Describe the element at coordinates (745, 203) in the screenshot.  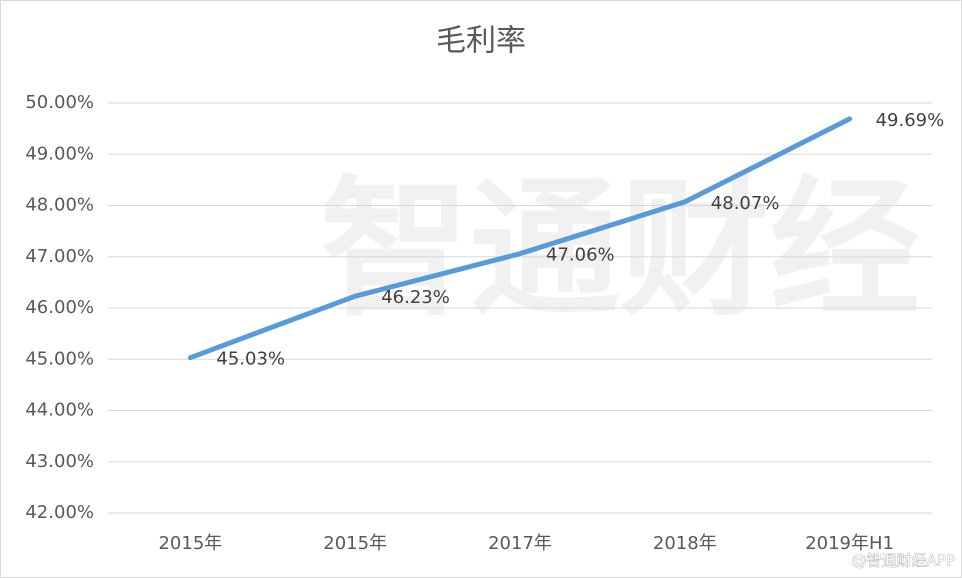
I see `data-label: 48.07%` at that location.